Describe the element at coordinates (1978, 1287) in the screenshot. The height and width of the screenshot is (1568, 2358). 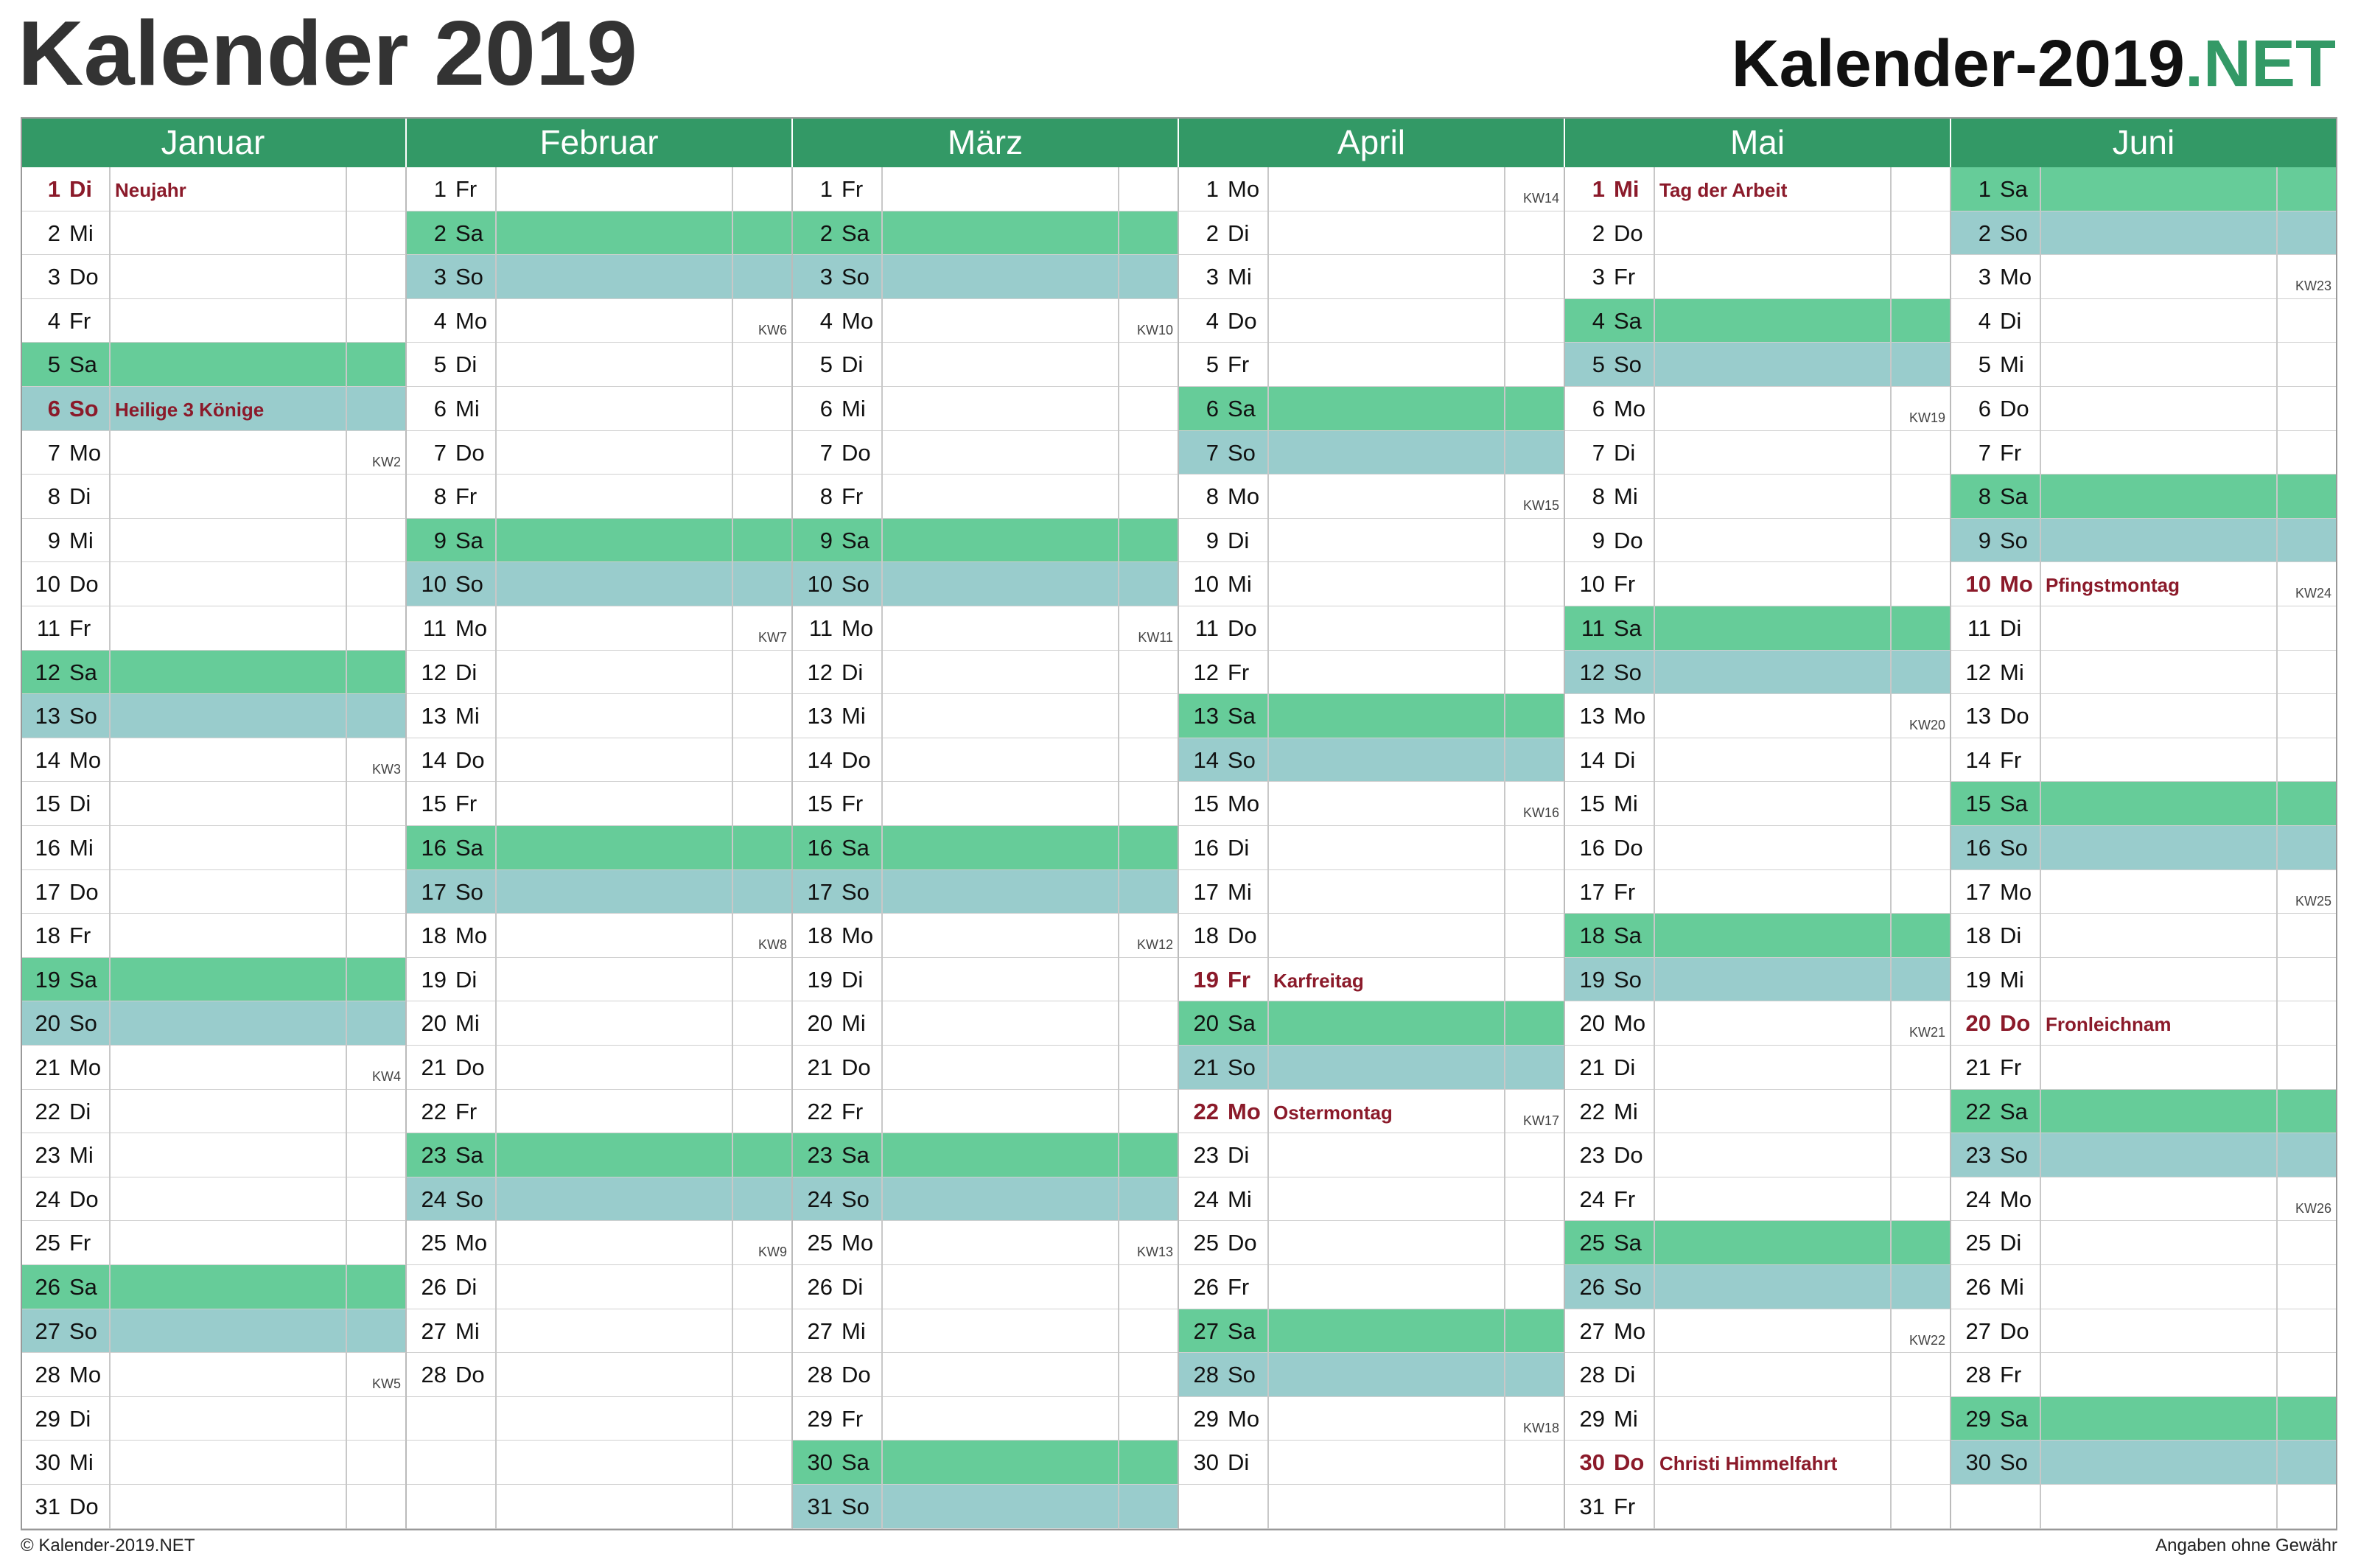
I see `day-number: 26` at that location.